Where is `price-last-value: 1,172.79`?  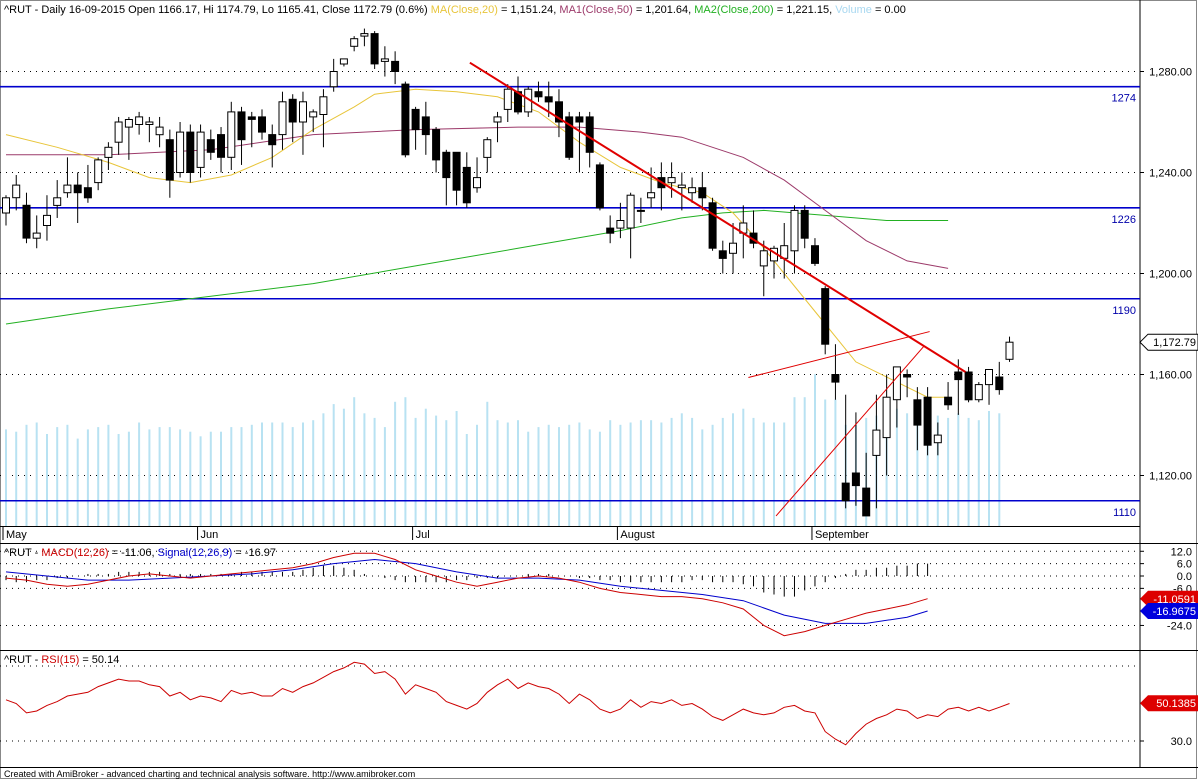
price-last-value: 1,172.79 is located at coordinates (1174, 343).